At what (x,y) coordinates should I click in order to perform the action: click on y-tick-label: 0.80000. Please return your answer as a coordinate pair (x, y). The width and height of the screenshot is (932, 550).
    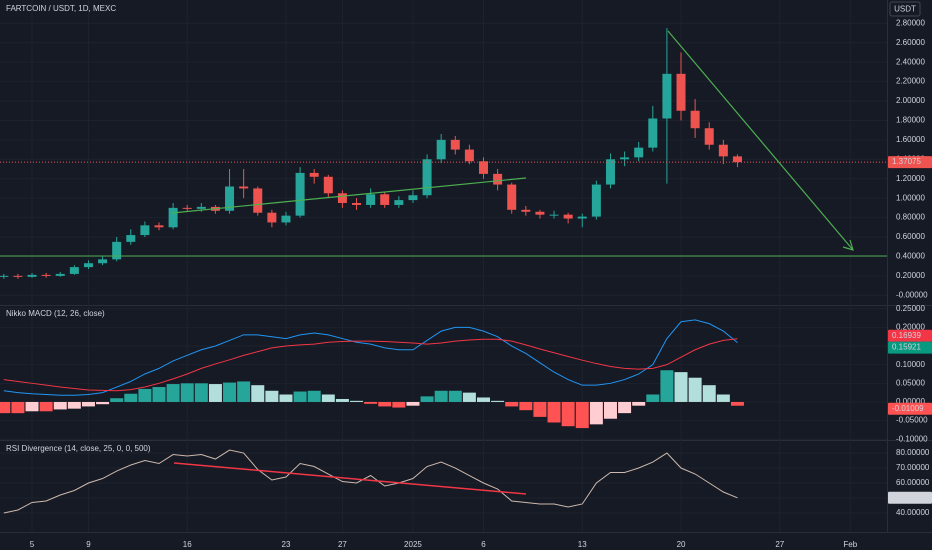
    Looking at the image, I should click on (910, 217).